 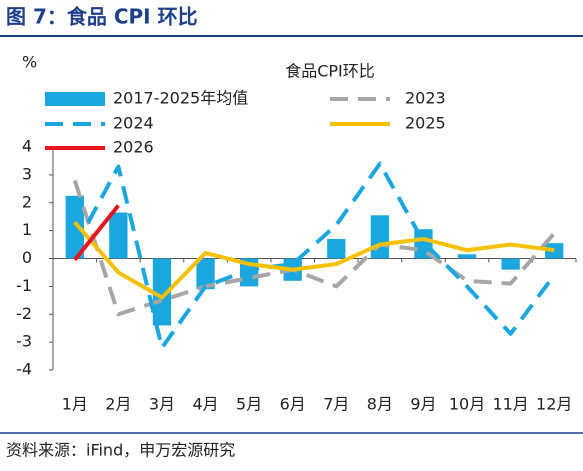 What do you see at coordinates (27, 173) in the screenshot?
I see `y-tick-label: 3` at bounding box center [27, 173].